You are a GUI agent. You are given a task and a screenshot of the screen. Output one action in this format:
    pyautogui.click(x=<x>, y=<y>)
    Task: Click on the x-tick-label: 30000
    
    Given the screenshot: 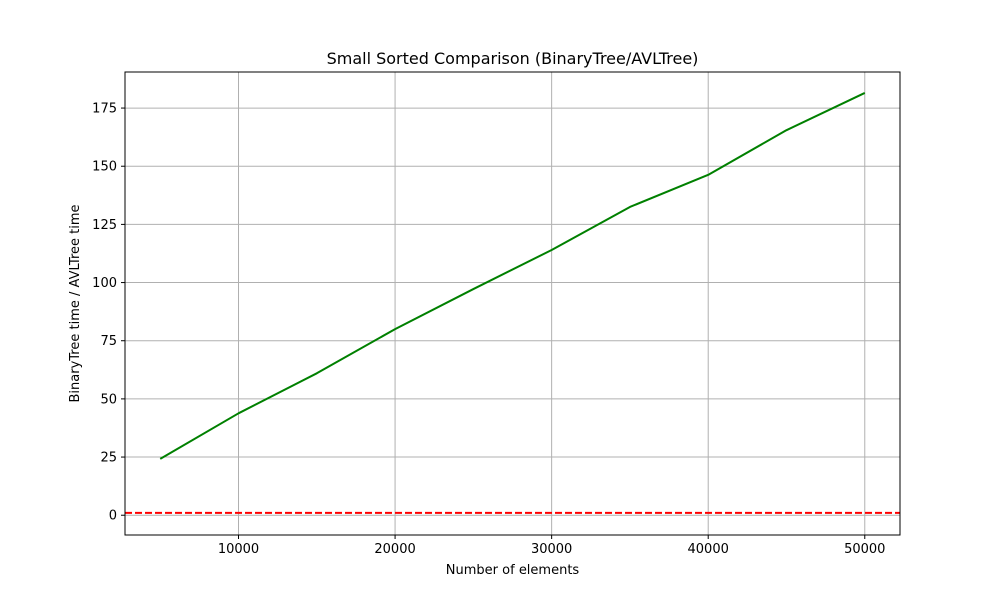 What is the action you would take?
    pyautogui.click(x=551, y=549)
    